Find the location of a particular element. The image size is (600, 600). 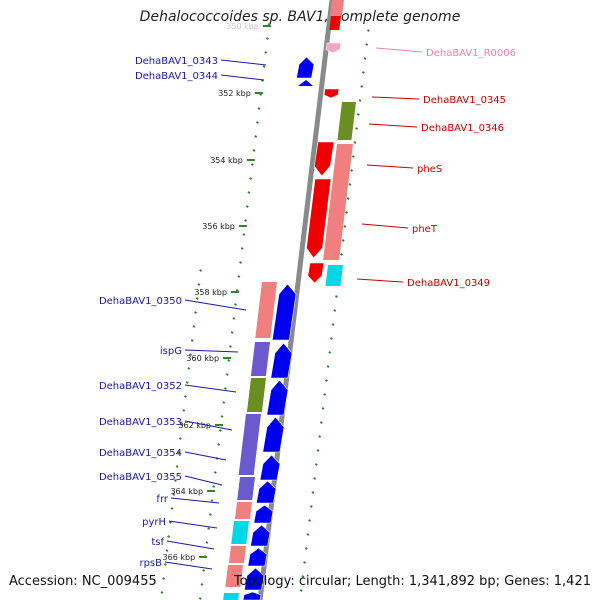

gene-label-minus: rpsB is located at coordinates (150, 563).